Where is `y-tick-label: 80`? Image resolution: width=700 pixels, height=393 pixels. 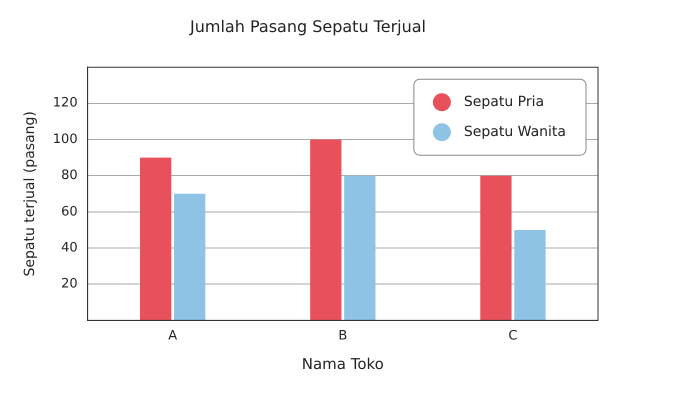 y-tick-label: 80 is located at coordinates (69, 176).